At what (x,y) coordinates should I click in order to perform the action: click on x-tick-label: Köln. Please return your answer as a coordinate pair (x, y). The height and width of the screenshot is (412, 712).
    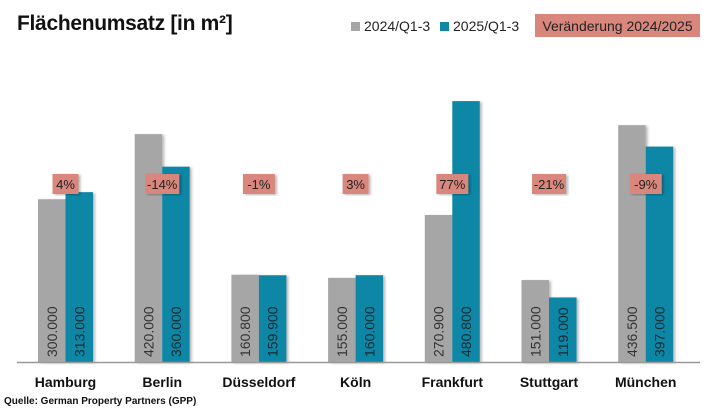
    Looking at the image, I should click on (356, 382).